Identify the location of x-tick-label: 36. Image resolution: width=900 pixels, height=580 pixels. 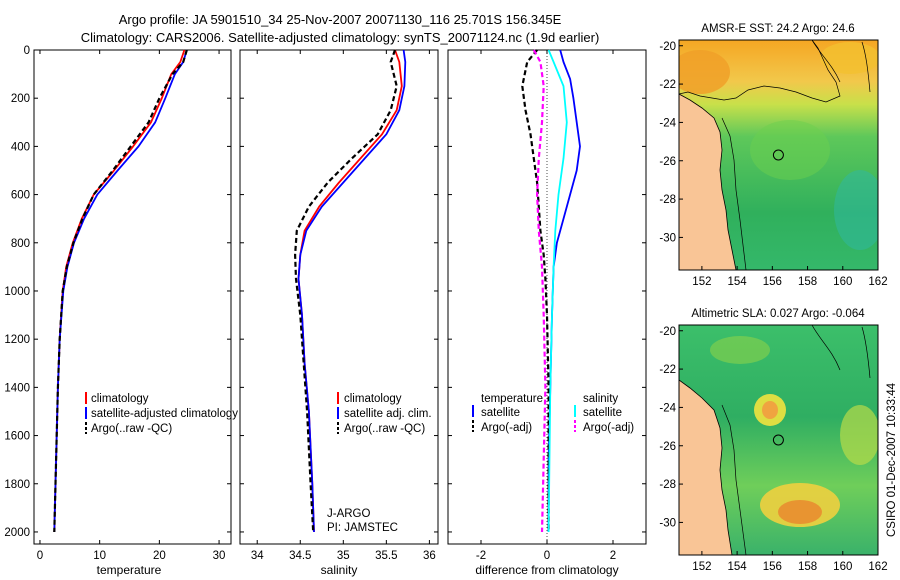
(429, 556).